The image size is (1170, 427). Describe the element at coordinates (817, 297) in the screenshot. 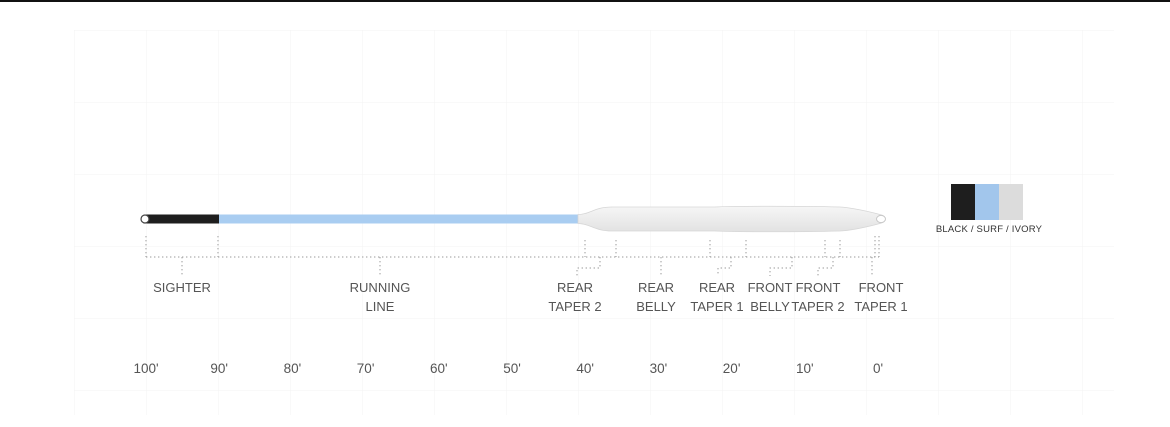

I see `section-label-front-taper-2: FRONT TAPER 2` at that location.